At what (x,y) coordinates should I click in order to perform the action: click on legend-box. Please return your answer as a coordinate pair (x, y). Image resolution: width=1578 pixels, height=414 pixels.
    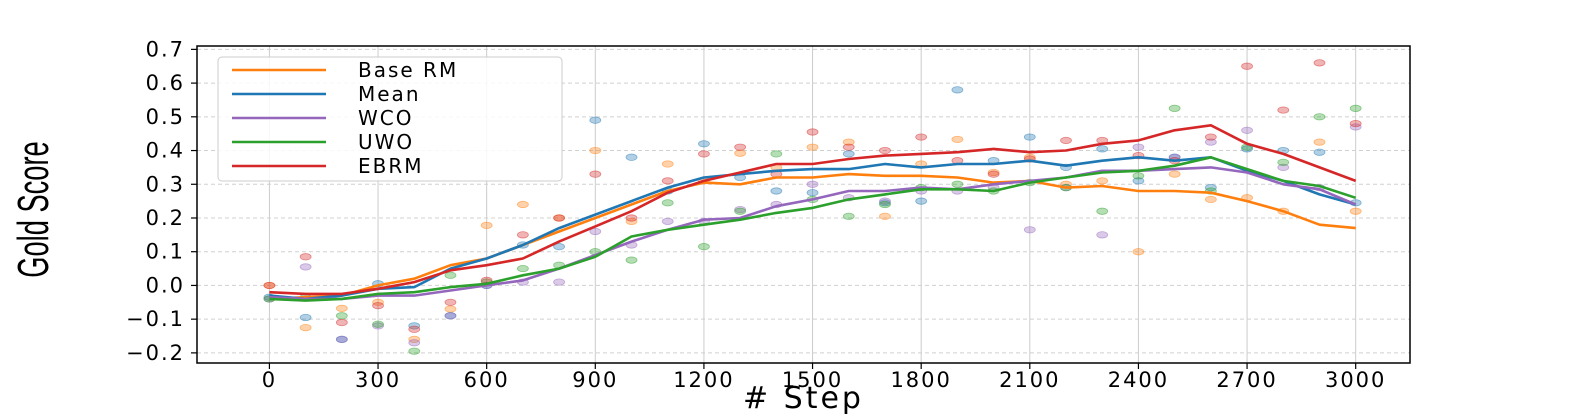
    Looking at the image, I should click on (390, 119).